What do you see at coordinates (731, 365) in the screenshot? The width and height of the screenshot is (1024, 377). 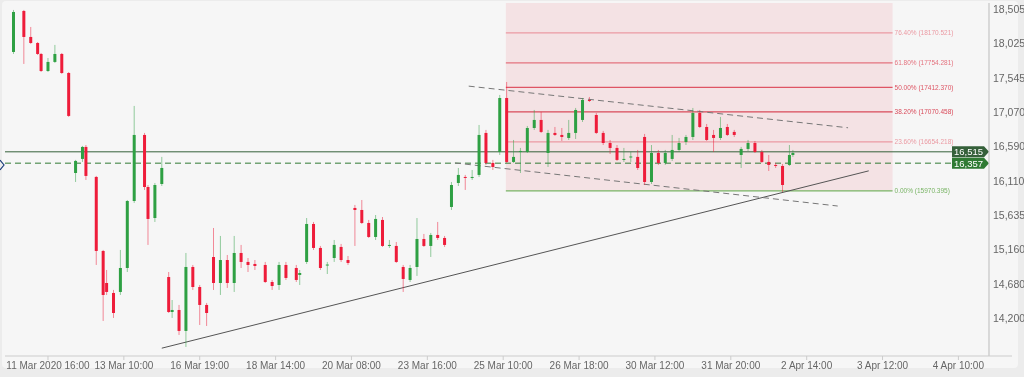 I see `x-tick-label: 31 Mar 20:00` at bounding box center [731, 365].